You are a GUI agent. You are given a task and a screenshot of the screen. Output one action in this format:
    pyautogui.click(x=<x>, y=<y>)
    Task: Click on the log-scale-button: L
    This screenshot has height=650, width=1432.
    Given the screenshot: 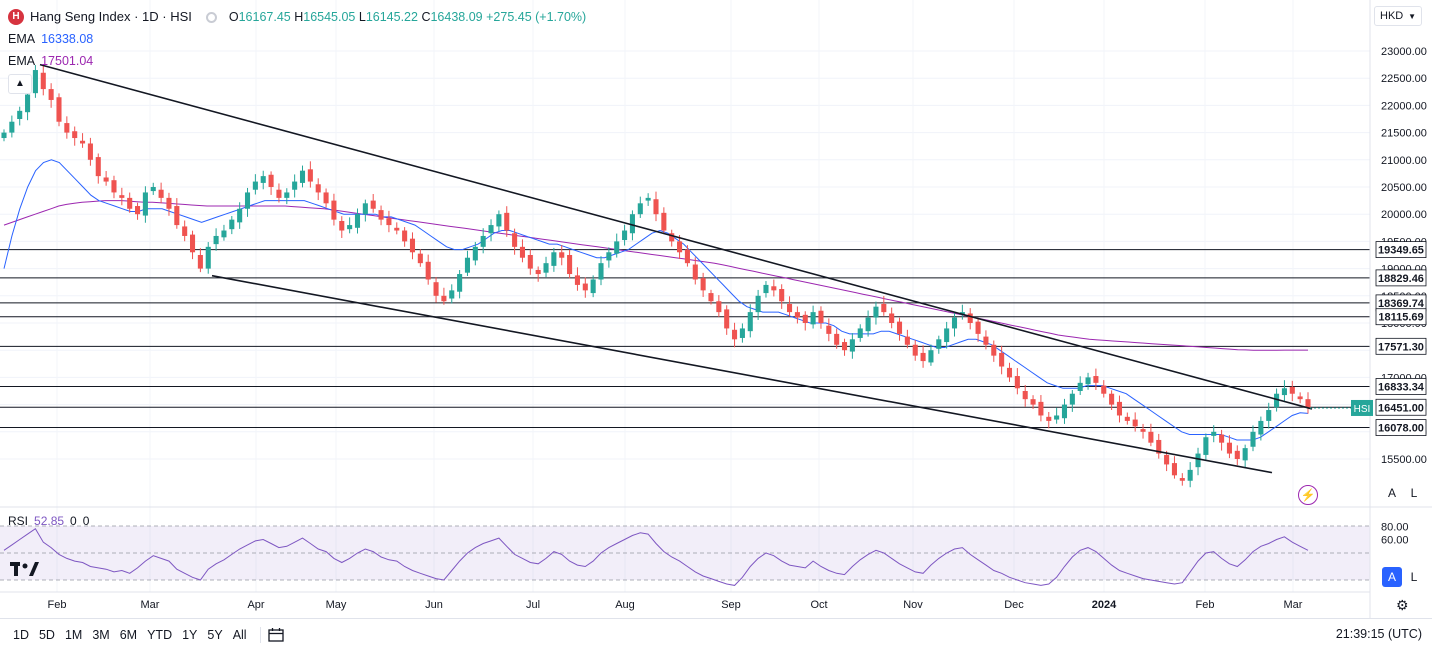 What is the action you would take?
    pyautogui.click(x=1414, y=493)
    